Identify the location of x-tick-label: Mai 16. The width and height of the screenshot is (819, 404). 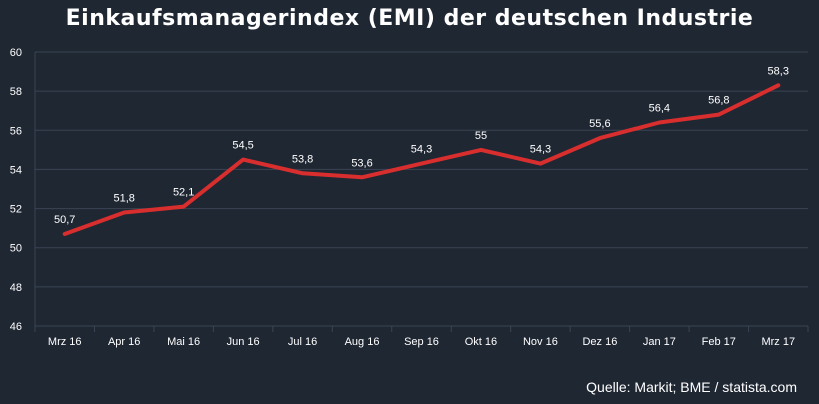
(183, 342).